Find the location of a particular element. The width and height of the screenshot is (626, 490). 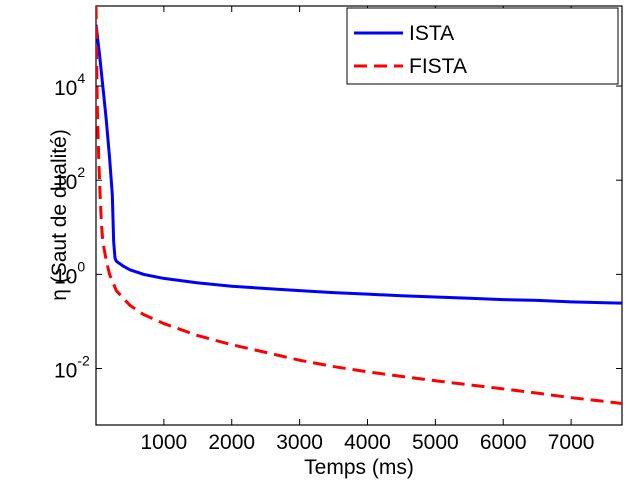

y-axis-label: η (Saut de dualité) is located at coordinates (59, 215).